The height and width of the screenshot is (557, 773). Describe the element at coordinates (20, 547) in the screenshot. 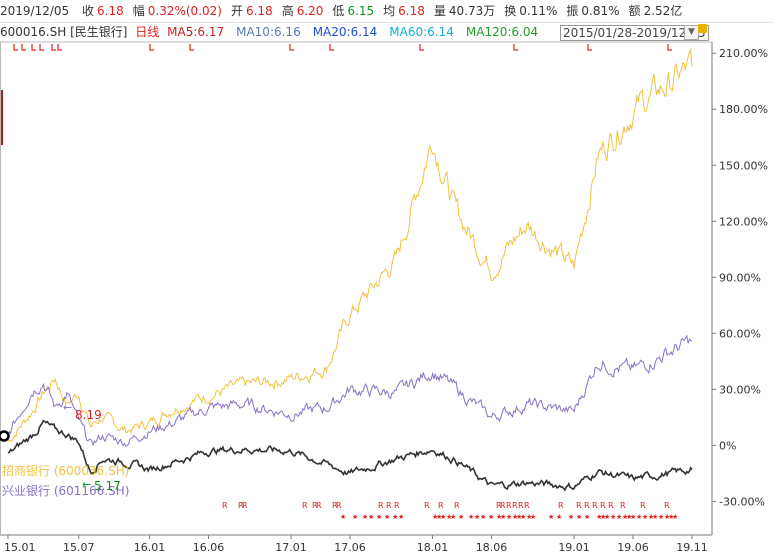

I see `x-tick-label: 15.01` at that location.